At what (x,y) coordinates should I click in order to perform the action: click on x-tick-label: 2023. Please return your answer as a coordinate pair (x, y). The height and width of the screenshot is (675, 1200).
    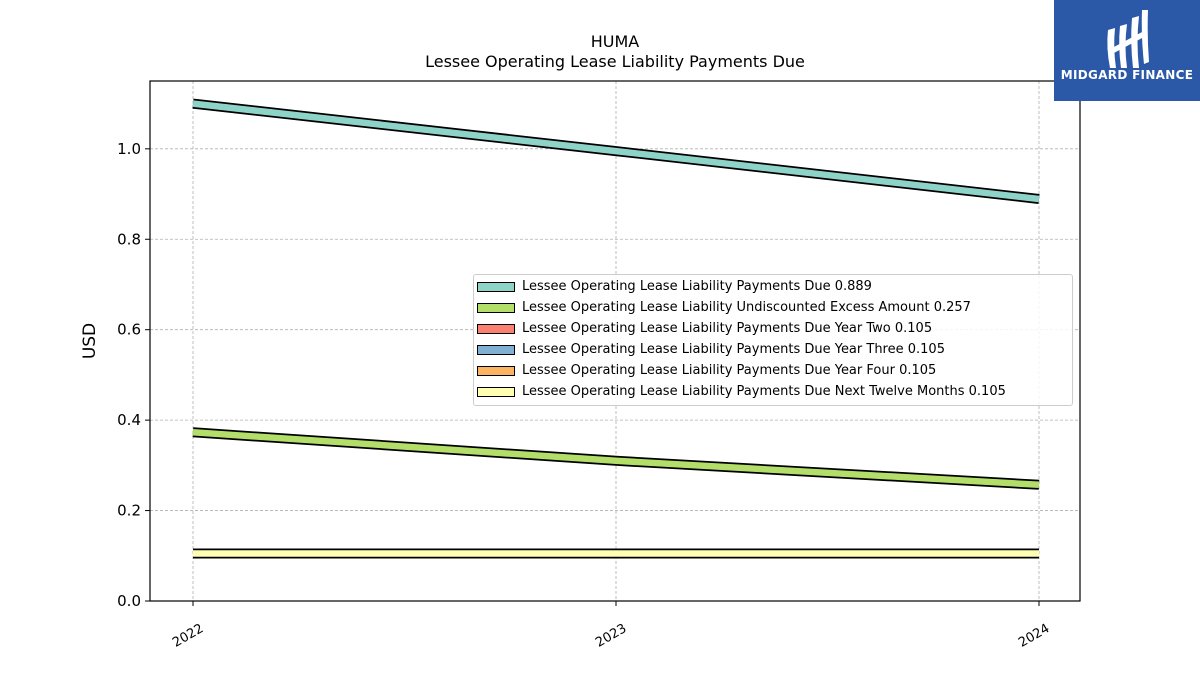
    Looking at the image, I should click on (611, 636).